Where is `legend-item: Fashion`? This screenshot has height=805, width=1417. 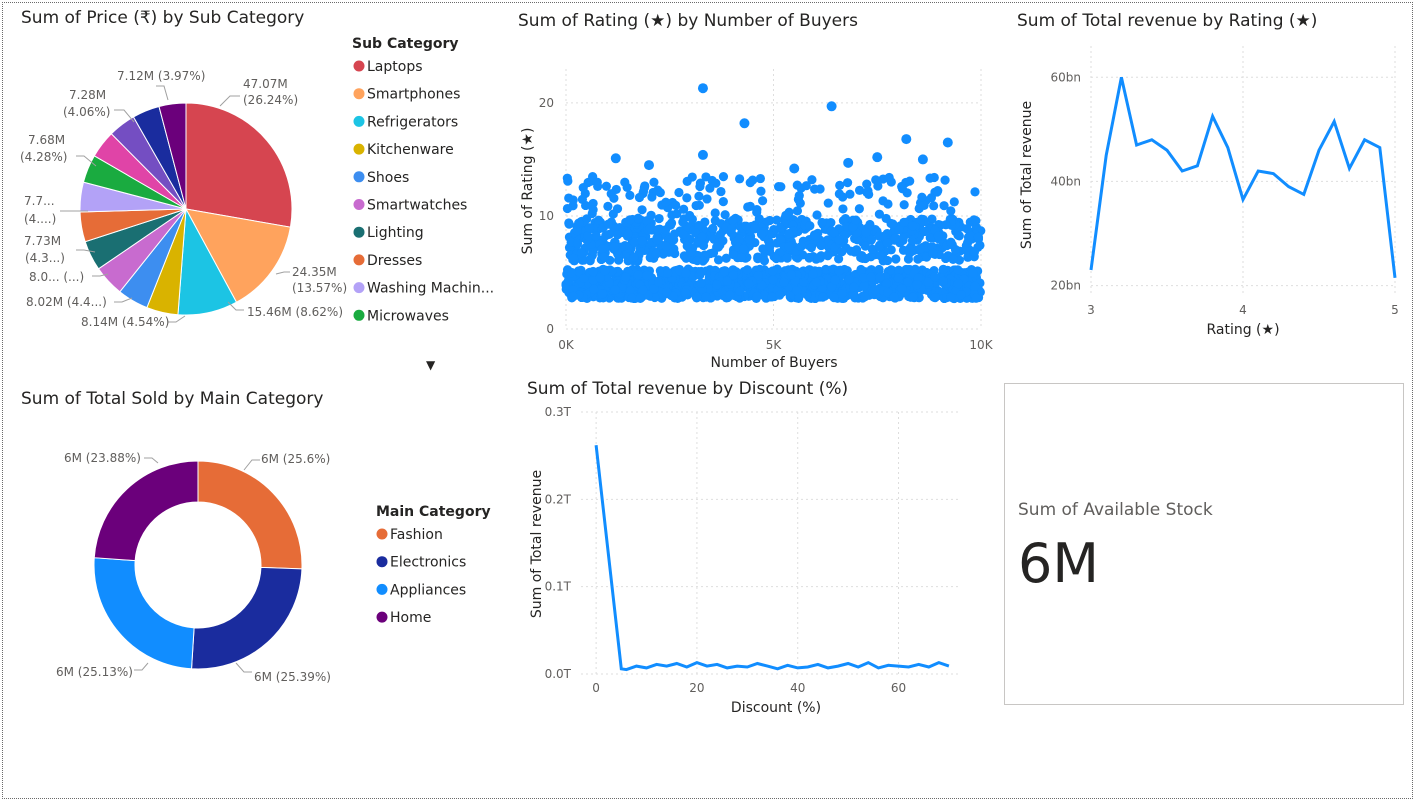 legend-item: Fashion is located at coordinates (416, 535).